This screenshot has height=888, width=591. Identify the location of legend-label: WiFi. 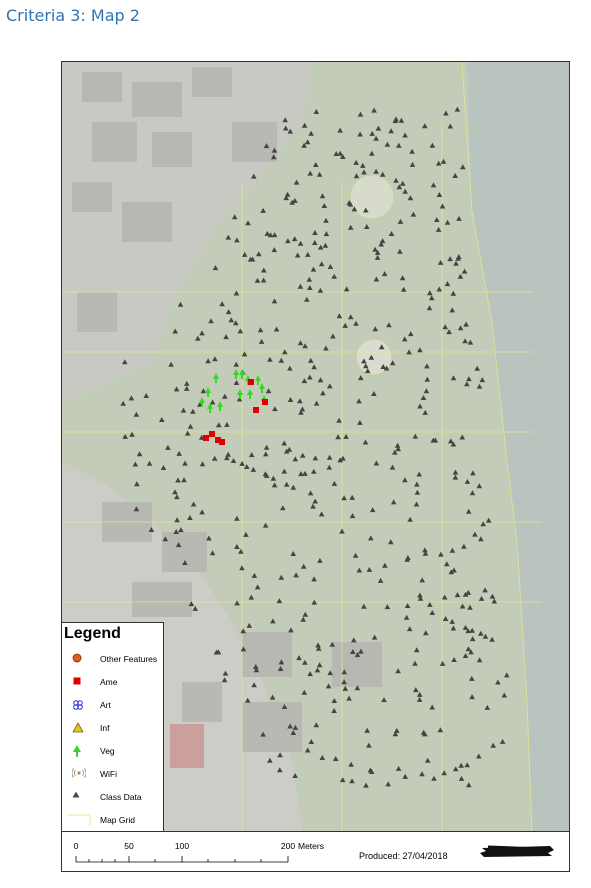
(108, 774).